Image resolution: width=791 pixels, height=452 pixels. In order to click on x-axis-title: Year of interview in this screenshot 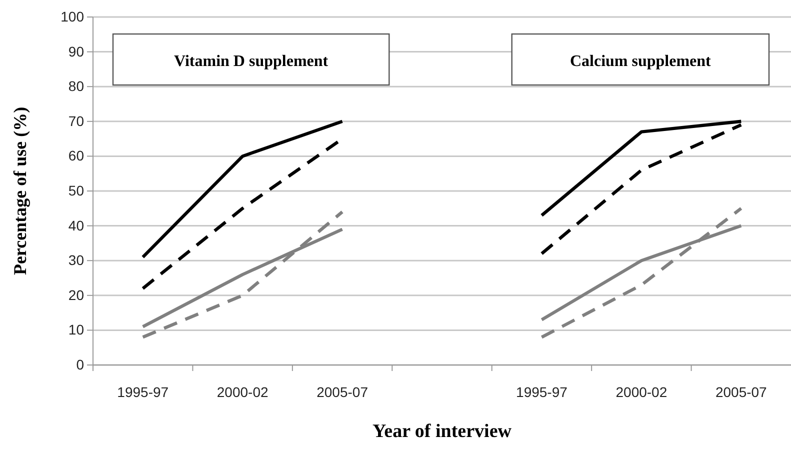, I will do `click(442, 431)`.